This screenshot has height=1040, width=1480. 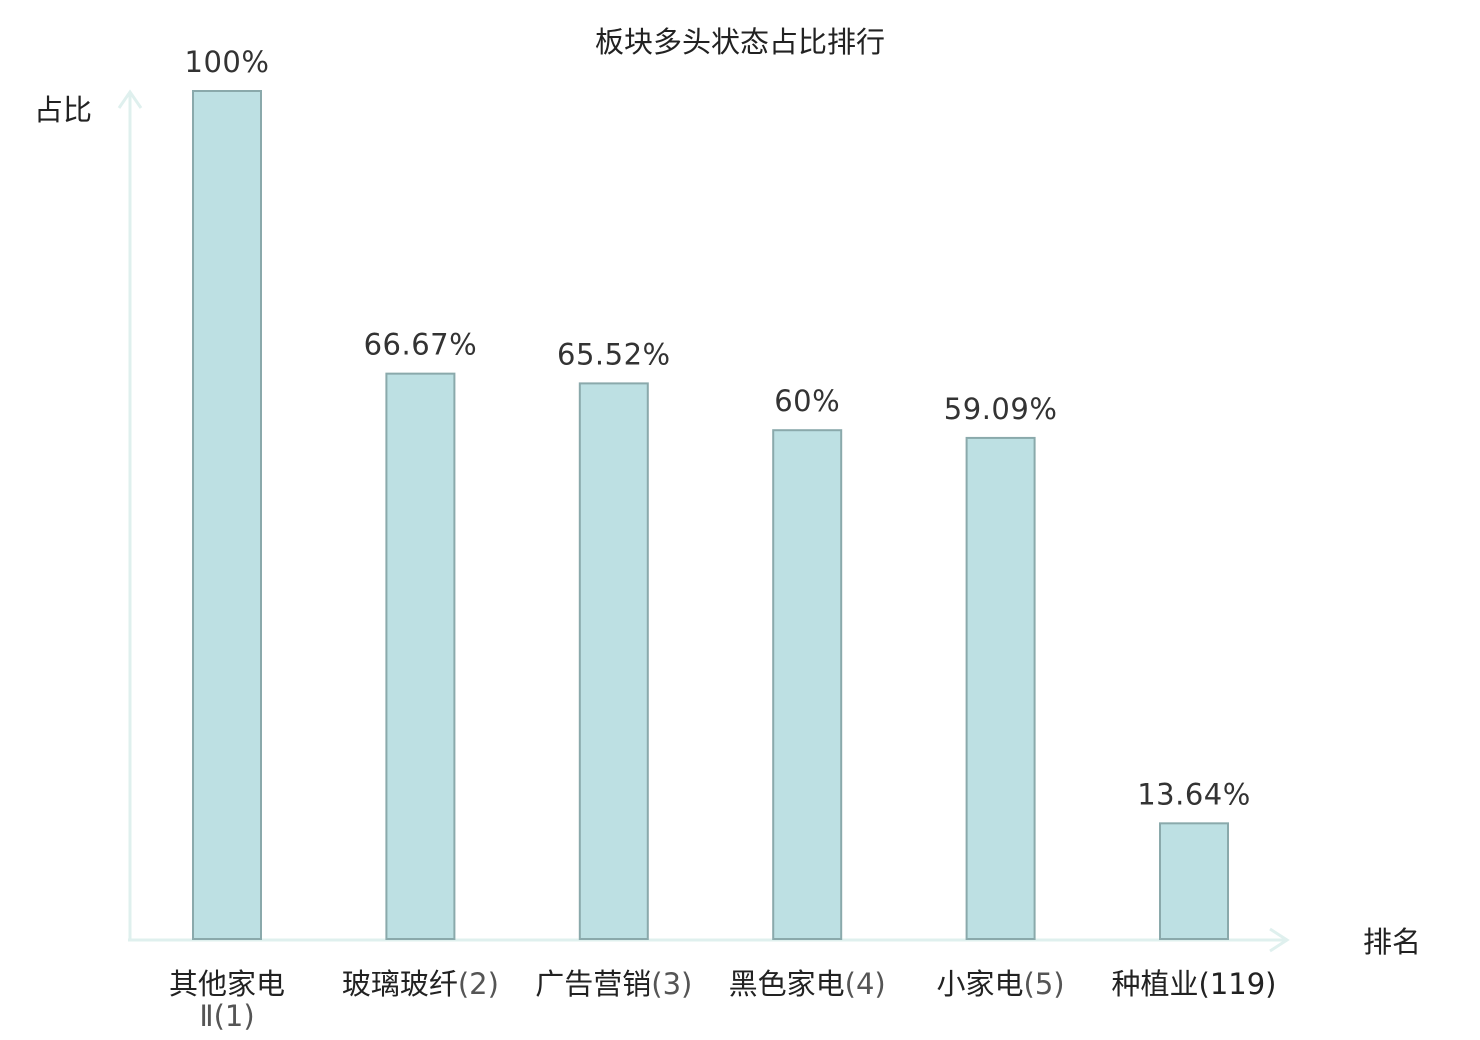 I want to click on x-tick-rank: (2), so click(x=478, y=984).